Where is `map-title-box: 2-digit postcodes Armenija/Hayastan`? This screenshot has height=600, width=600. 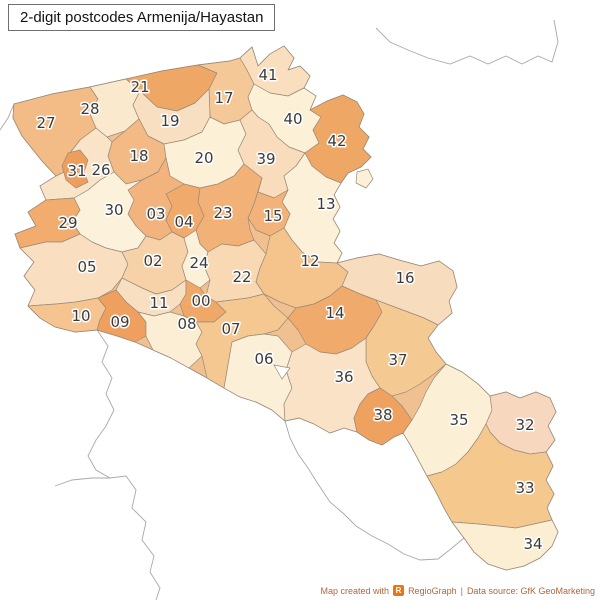
map-title-box: 2-digit postcodes Armenija/Hayastan is located at coordinates (142, 17).